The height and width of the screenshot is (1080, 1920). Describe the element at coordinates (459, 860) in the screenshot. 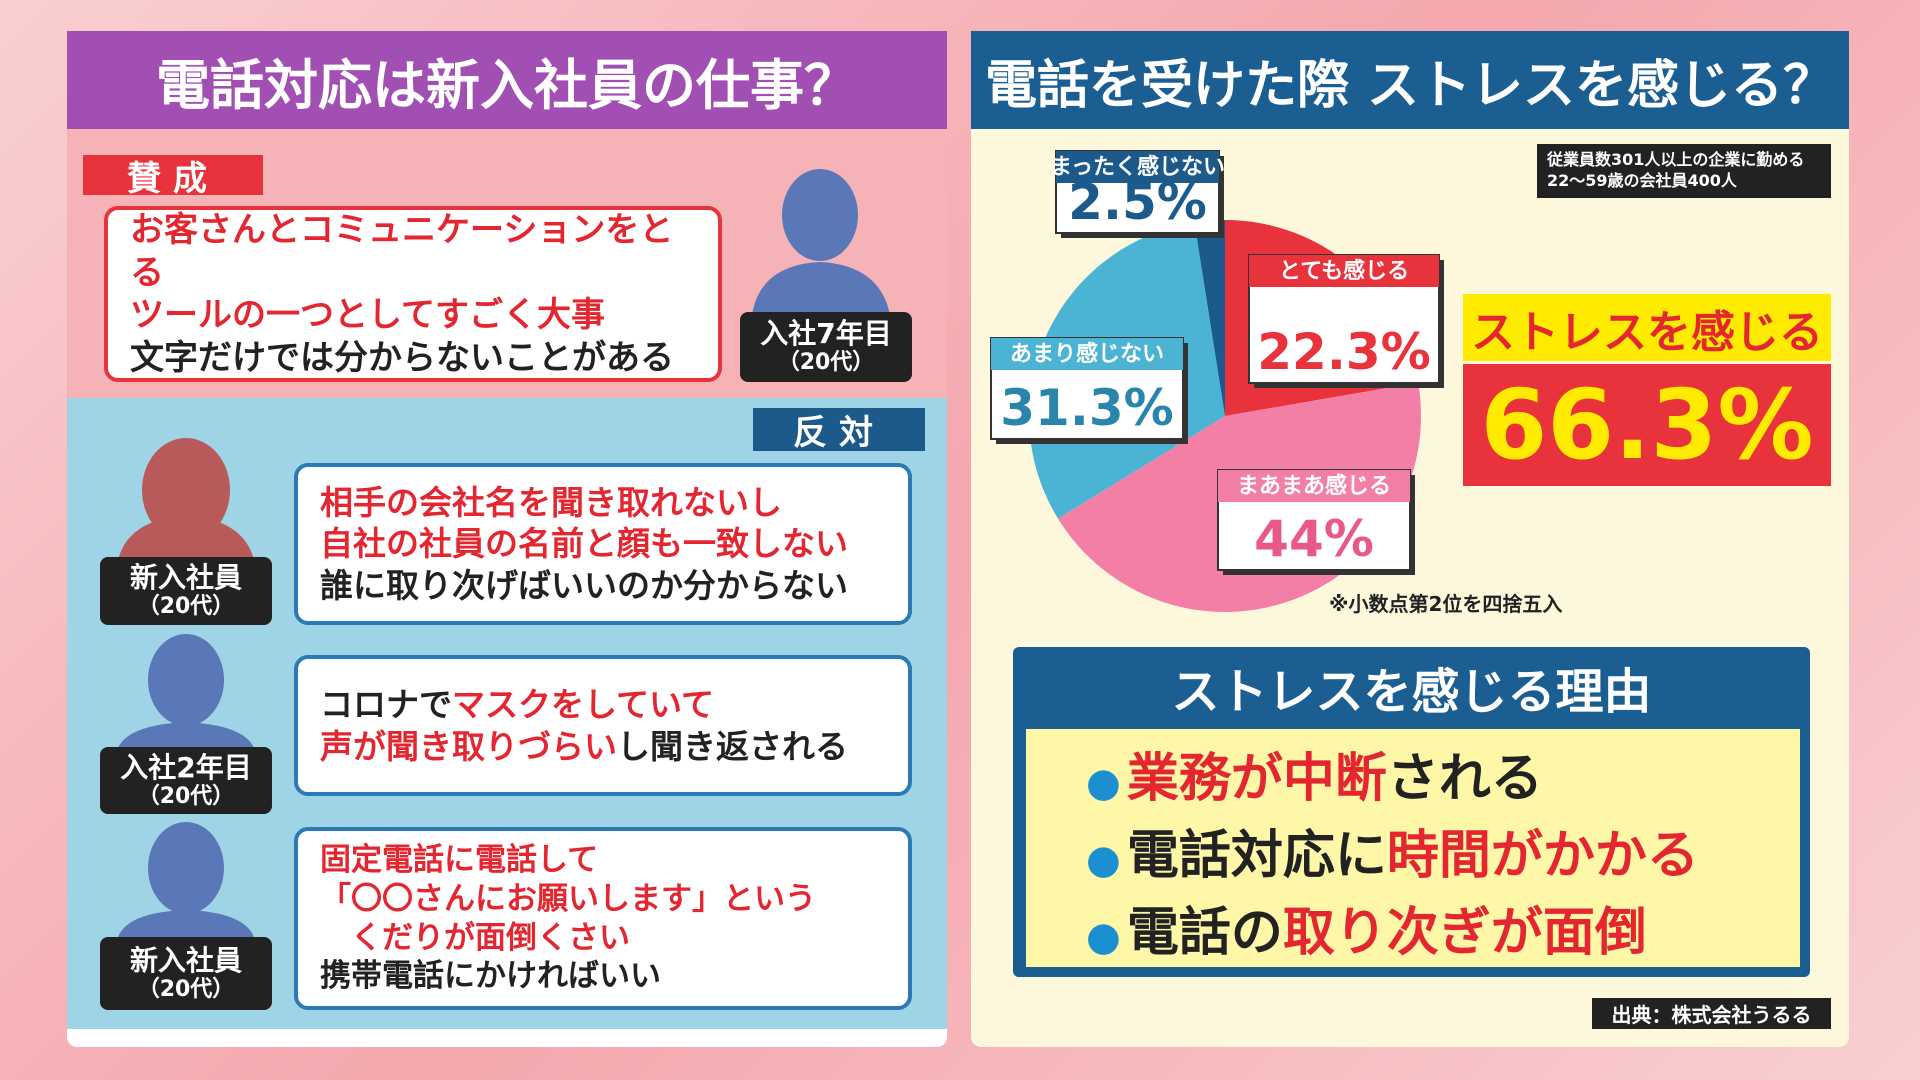

I see `text-segment: 固定電話に電話して` at that location.